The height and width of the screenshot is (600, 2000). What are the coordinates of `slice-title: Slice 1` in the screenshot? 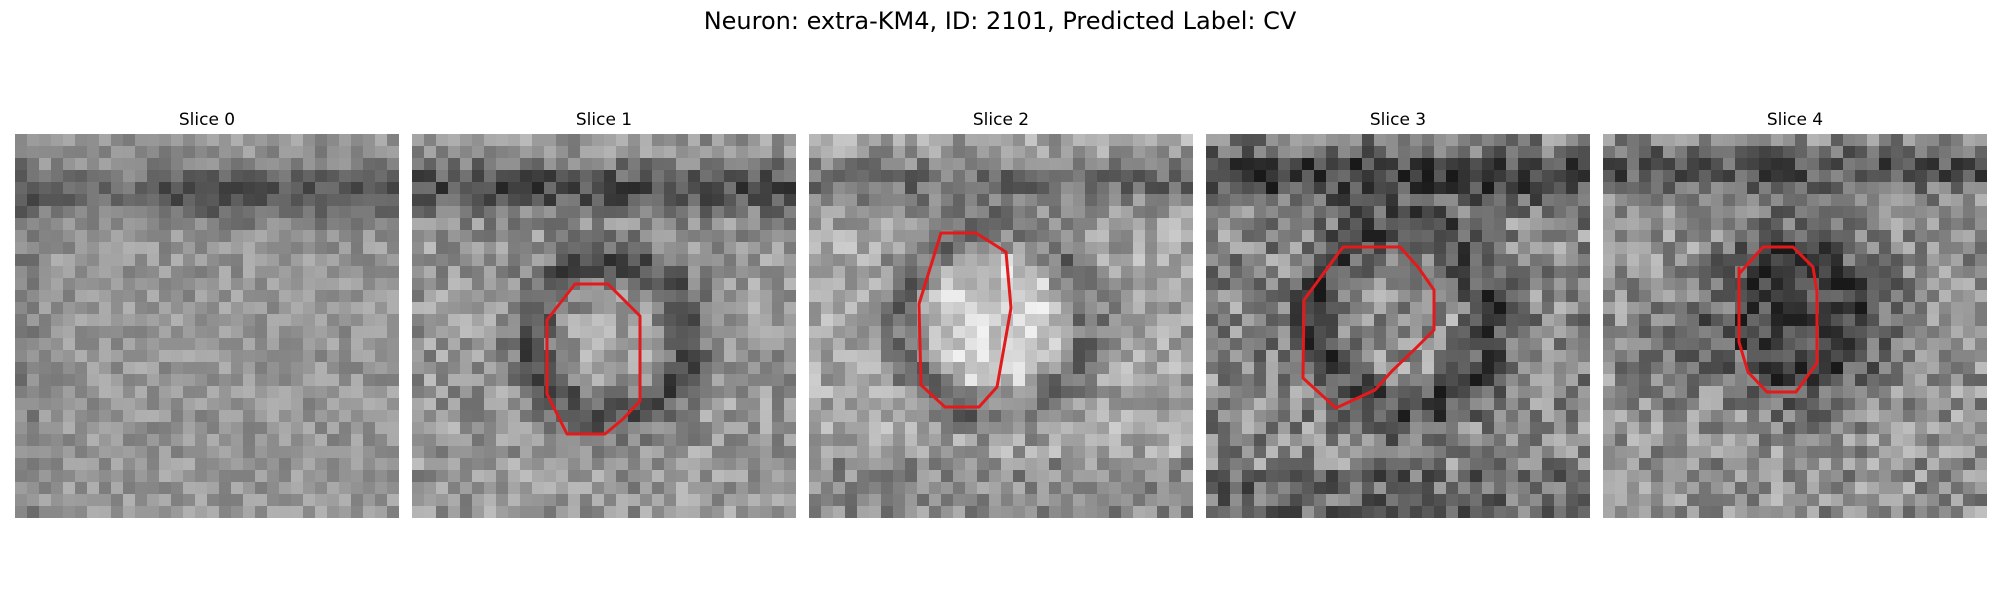 It's located at (604, 120).